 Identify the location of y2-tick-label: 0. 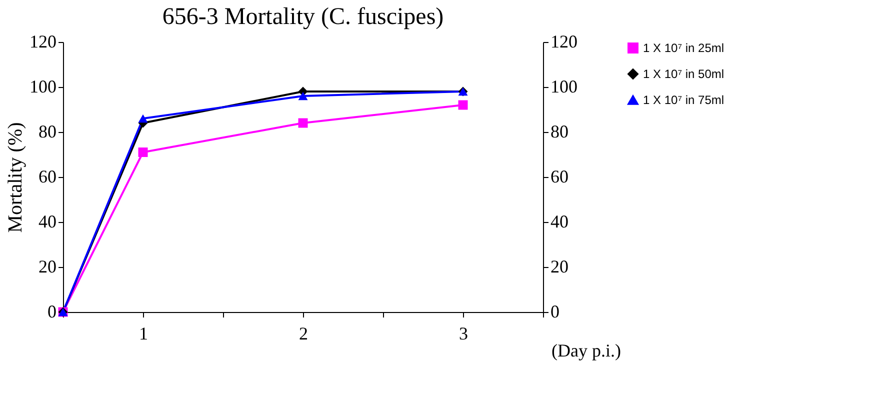
(555, 312).